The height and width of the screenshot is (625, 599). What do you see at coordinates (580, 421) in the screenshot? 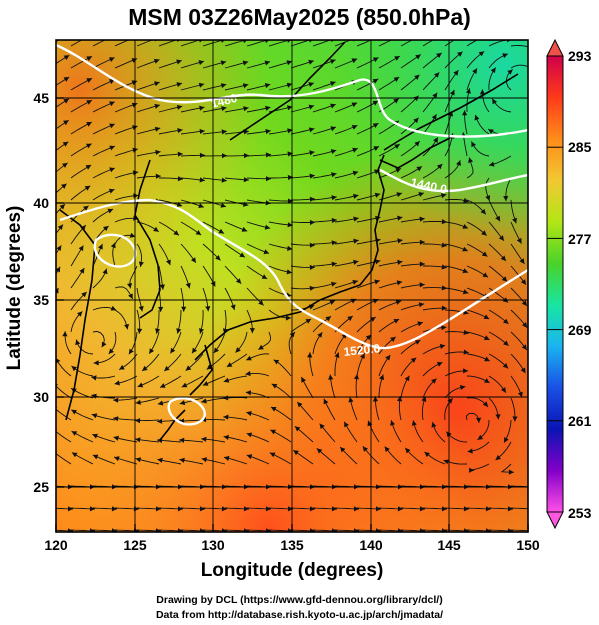
I see `colorbar-label: 261` at bounding box center [580, 421].